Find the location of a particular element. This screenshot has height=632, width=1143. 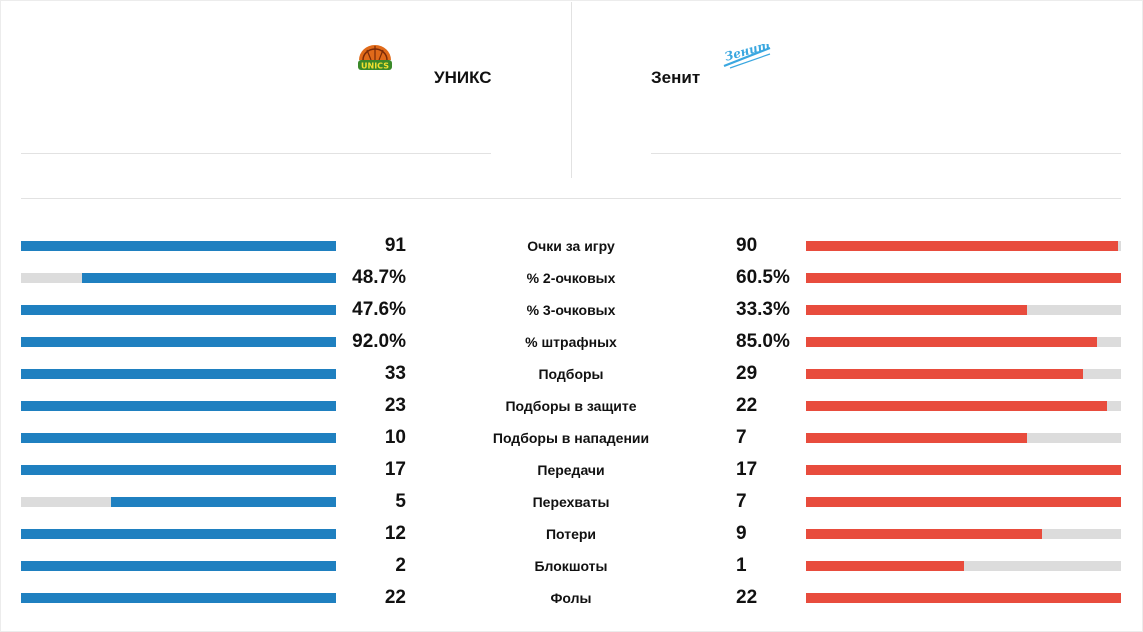

away-team-name: Зенит is located at coordinates (676, 77).